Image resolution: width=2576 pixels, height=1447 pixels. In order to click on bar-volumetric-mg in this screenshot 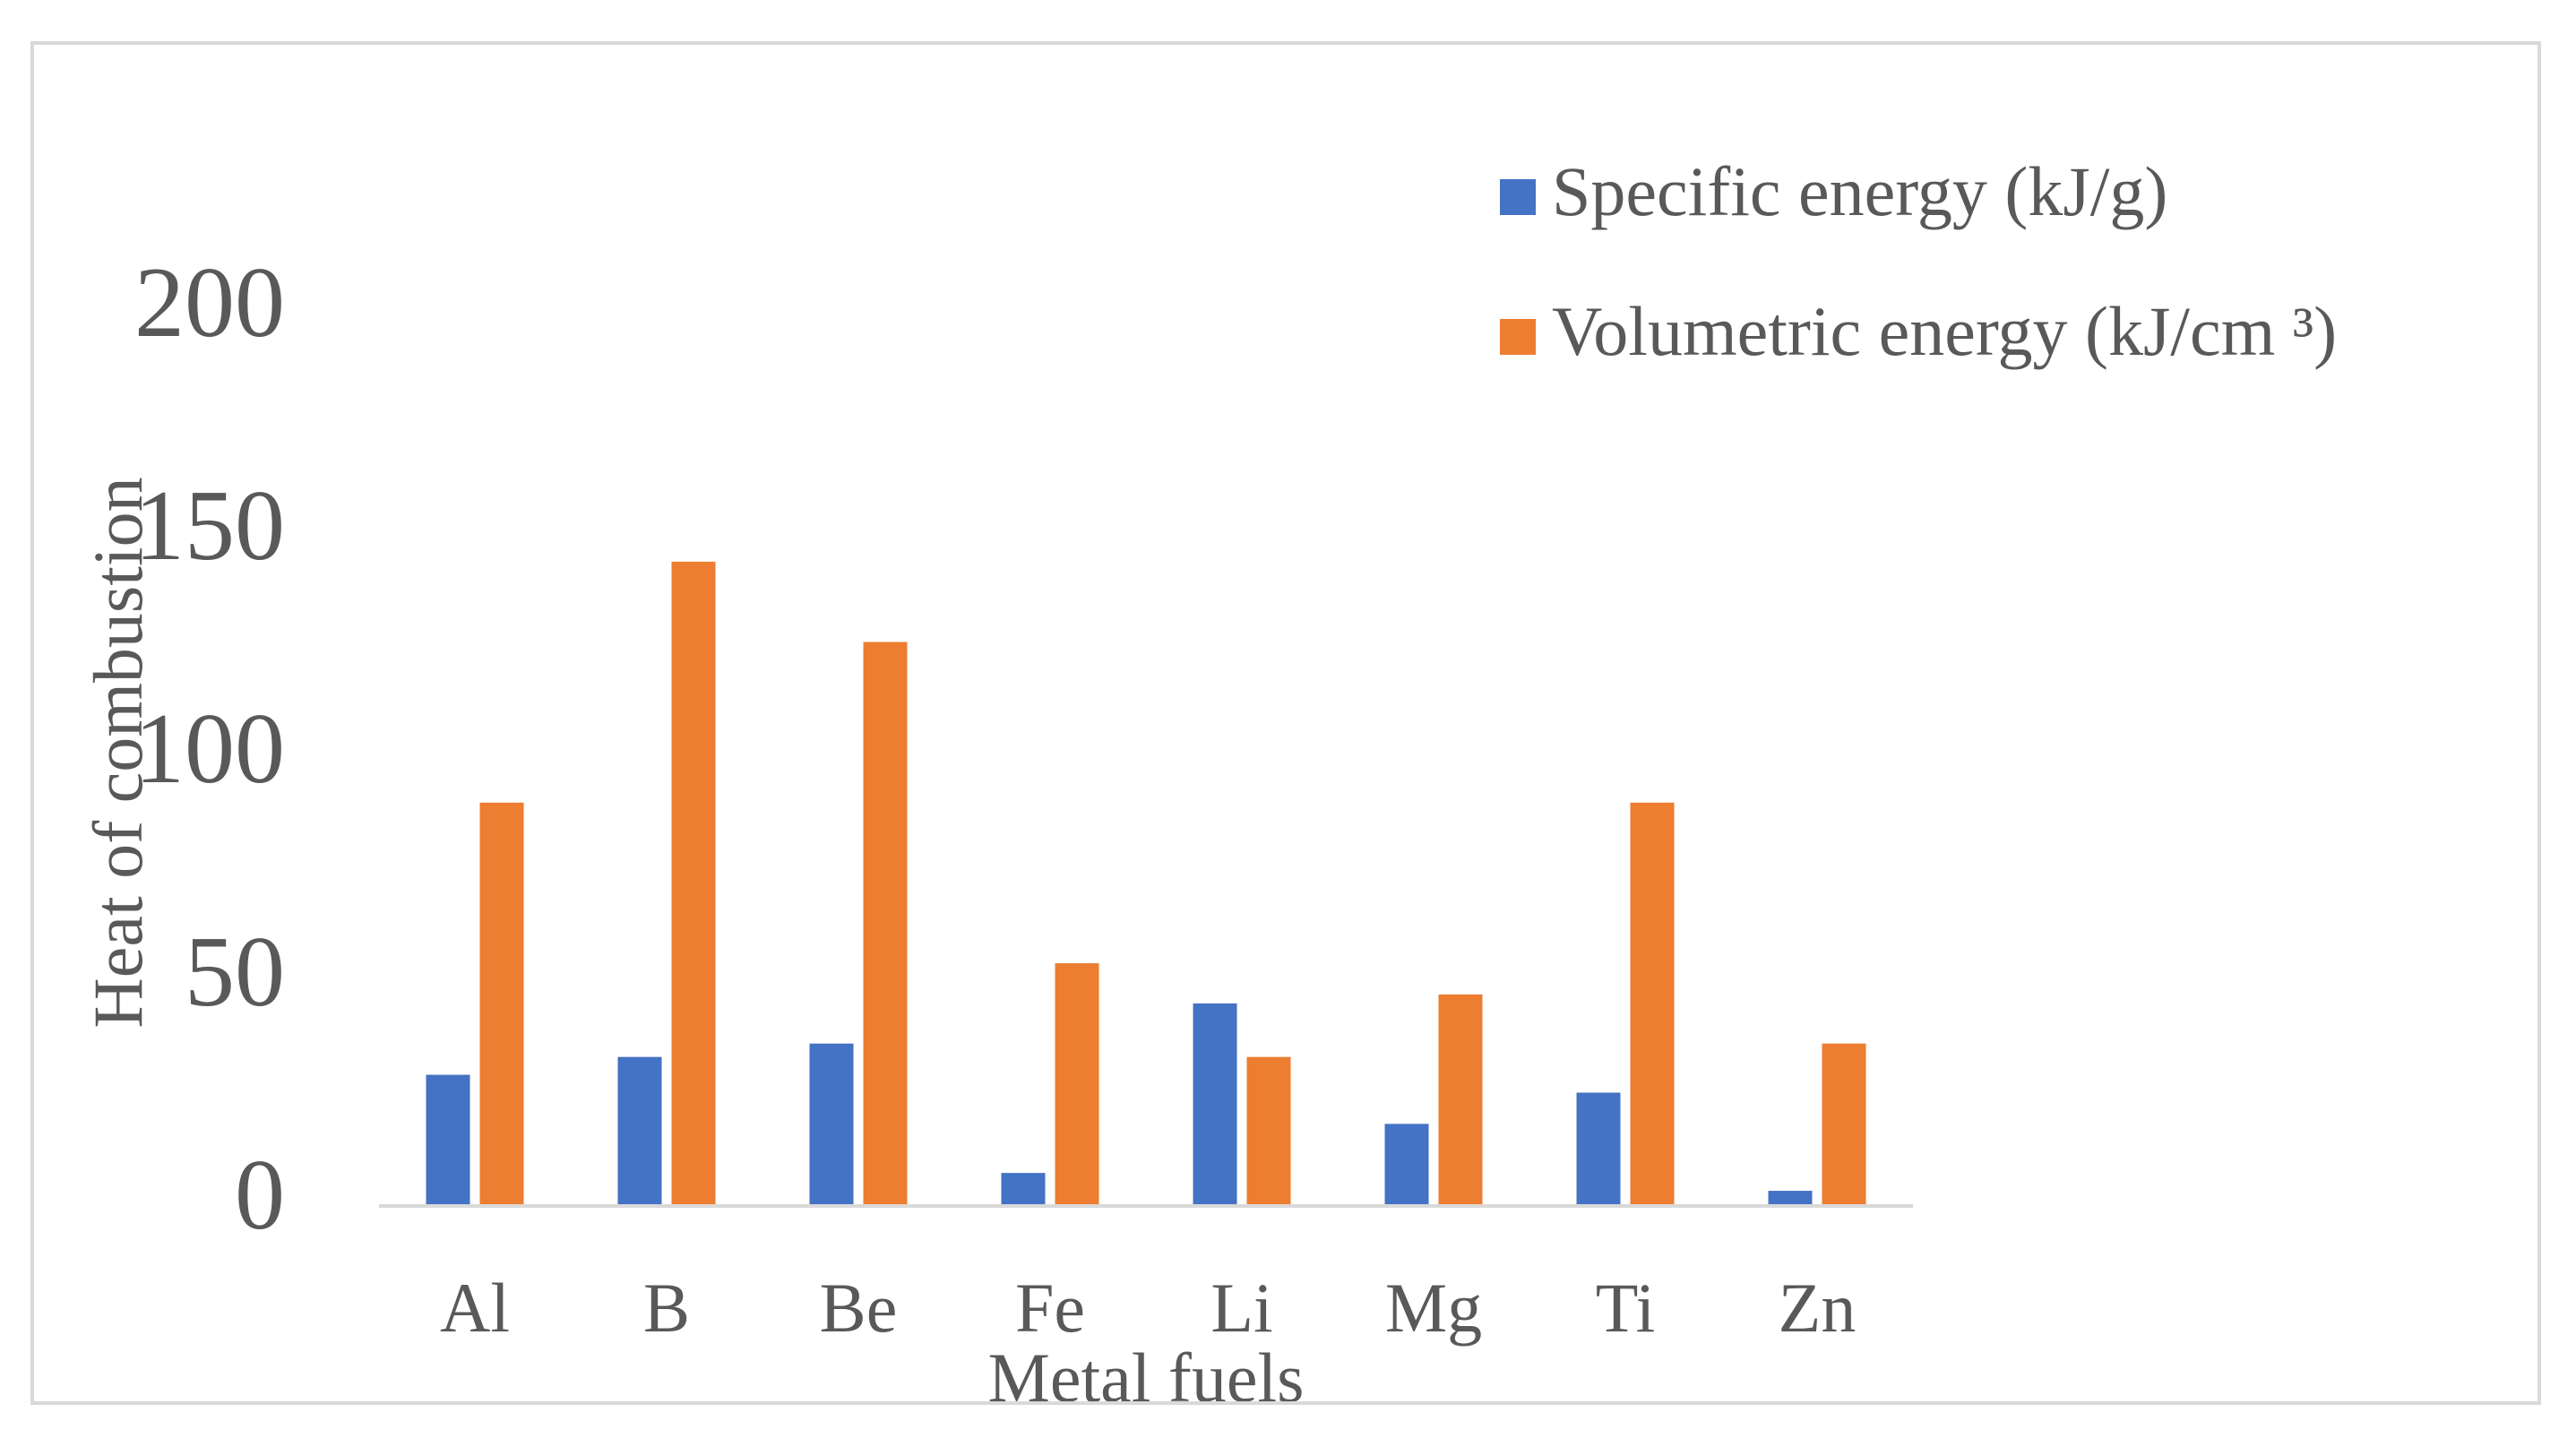, I will do `click(1461, 1099)`.